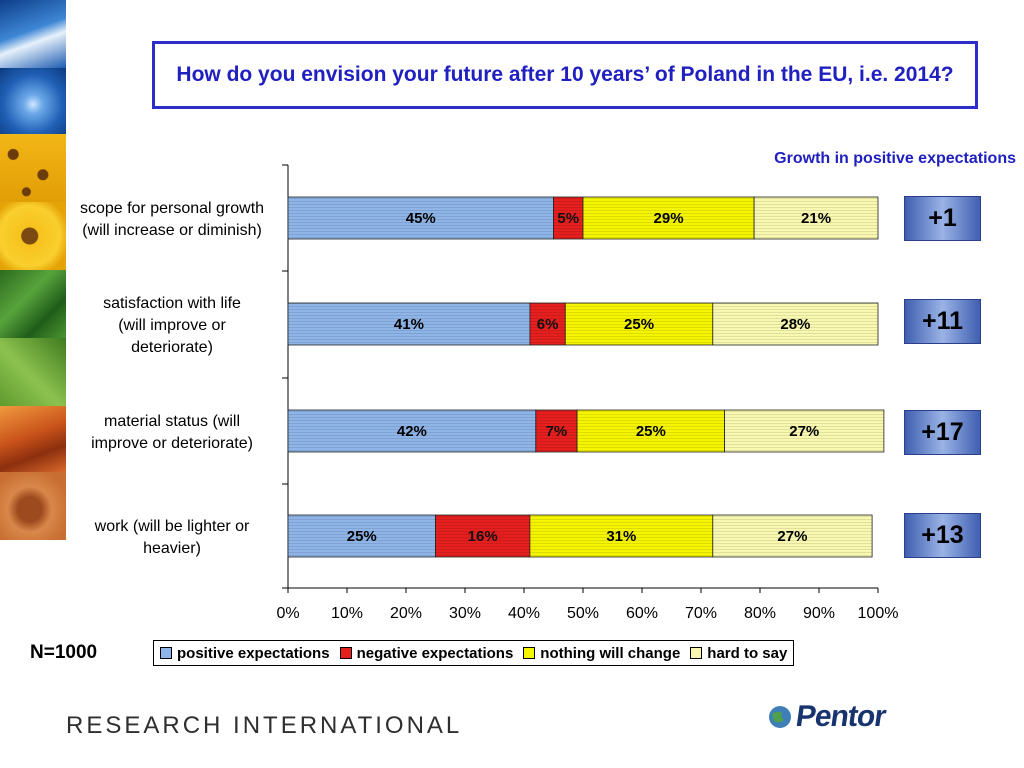 This screenshot has height=768, width=1024. I want to click on x-tick-label: 50%, so click(583, 613).